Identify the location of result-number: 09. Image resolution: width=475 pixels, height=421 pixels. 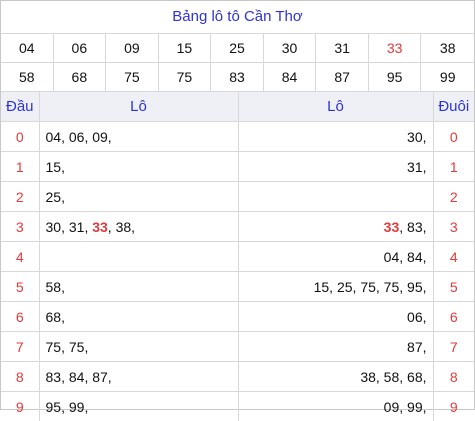
(132, 48).